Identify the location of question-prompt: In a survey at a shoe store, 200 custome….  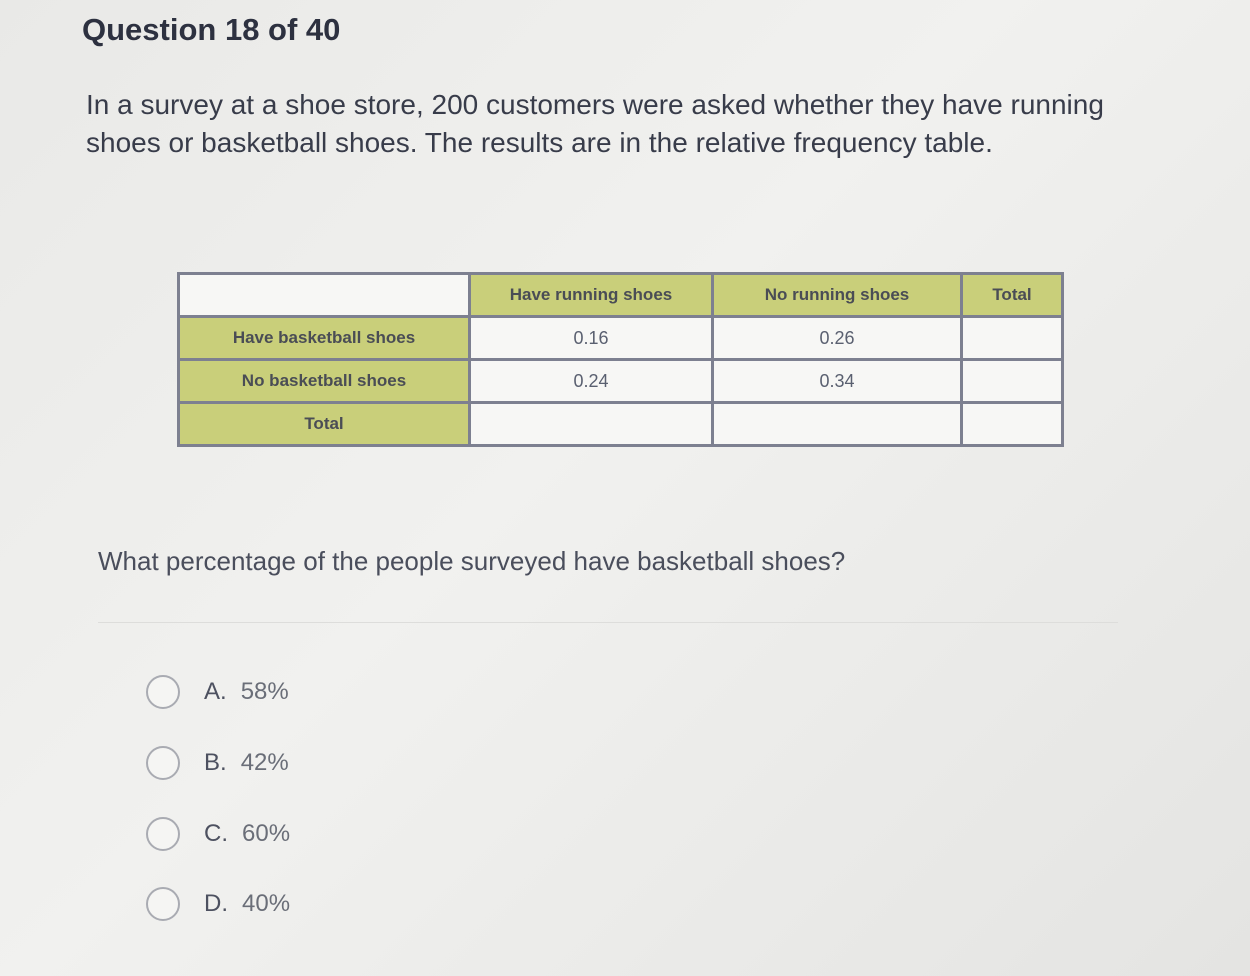
(595, 123).